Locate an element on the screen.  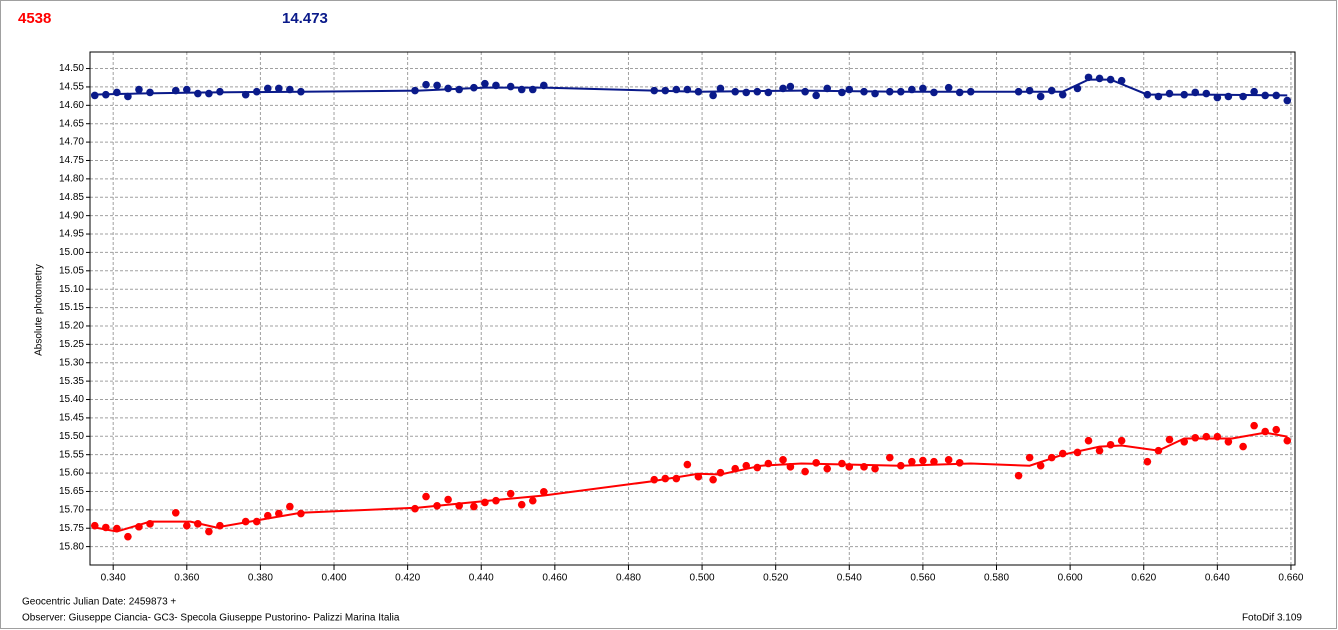
x-tick-label: 0.540 is located at coordinates (849, 578).